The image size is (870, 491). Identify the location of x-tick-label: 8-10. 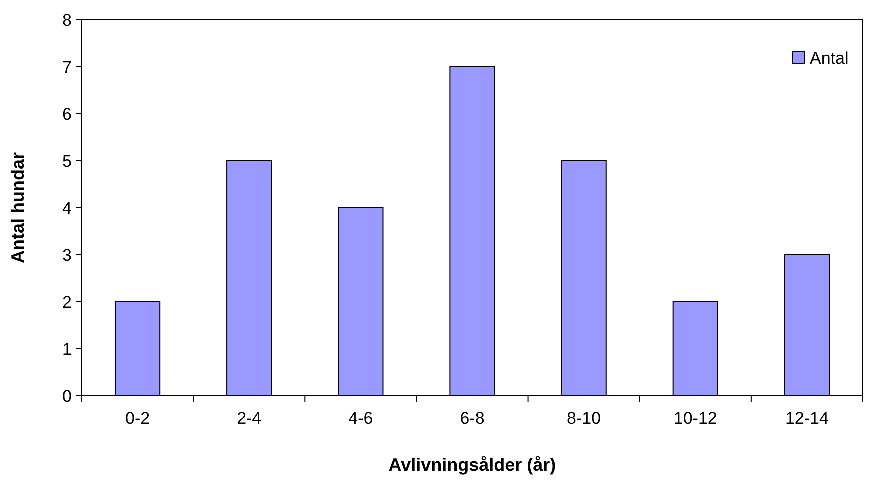
(584, 418).